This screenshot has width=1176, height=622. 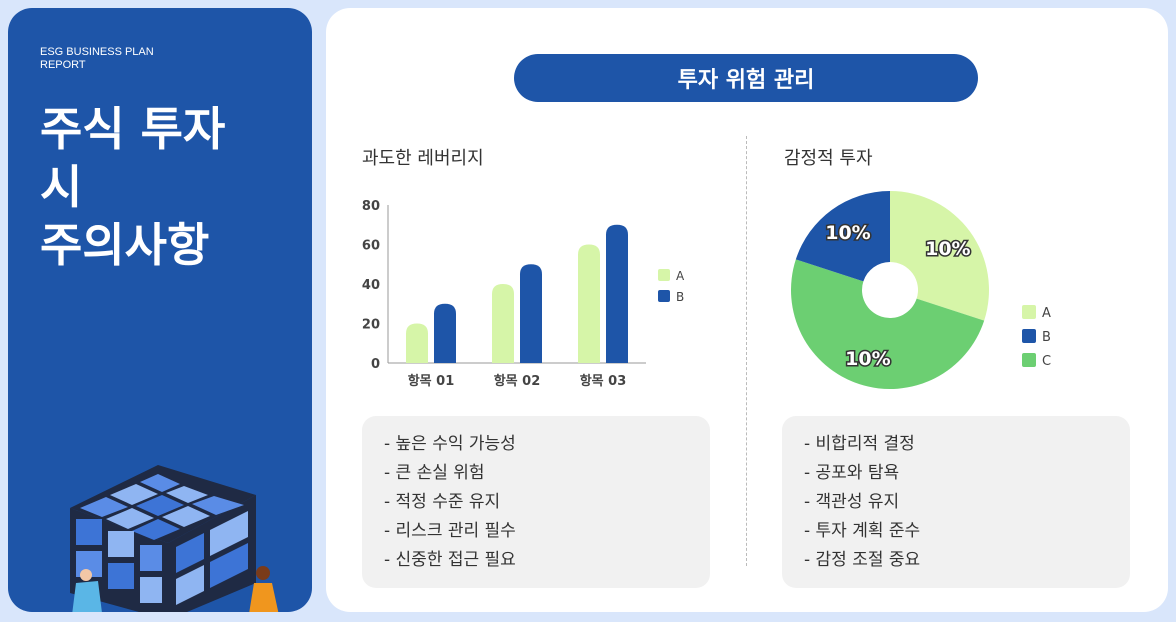 I want to click on y-tick-label: 0, so click(x=375, y=364).